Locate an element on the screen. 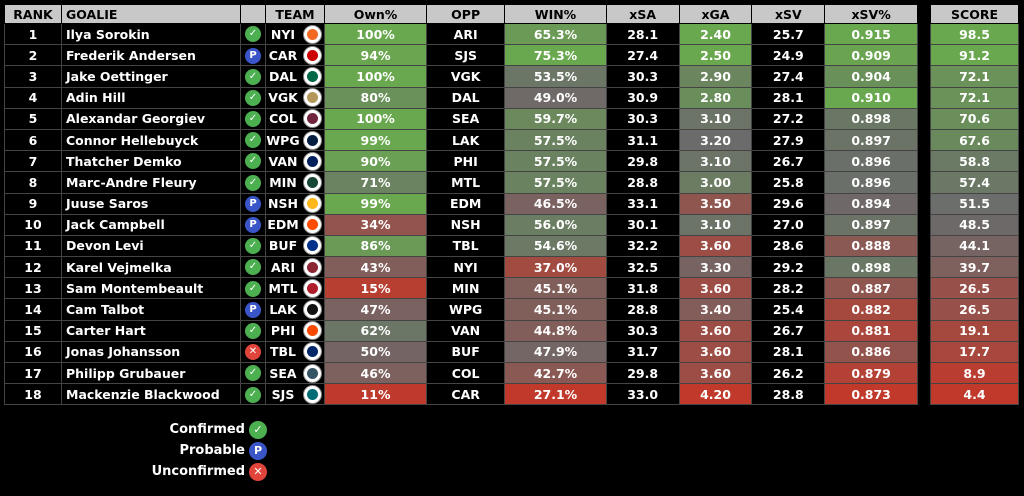  team-abbr: BUF is located at coordinates (282, 246).